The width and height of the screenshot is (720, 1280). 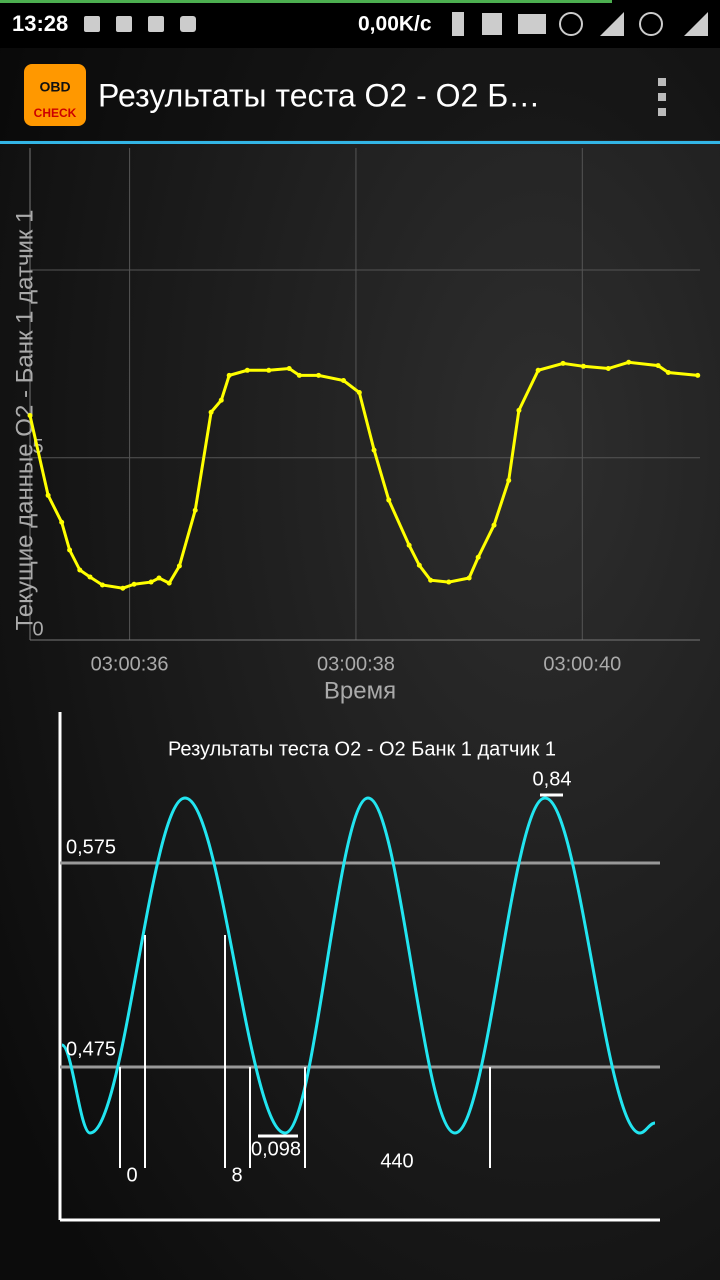 I want to click on time: 13:28, so click(x=40, y=23).